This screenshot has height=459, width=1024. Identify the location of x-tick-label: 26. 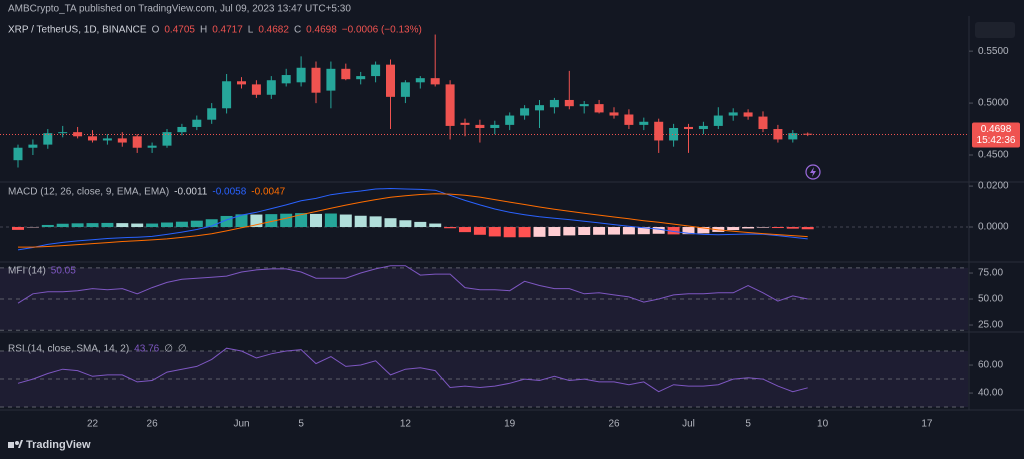
(614, 424).